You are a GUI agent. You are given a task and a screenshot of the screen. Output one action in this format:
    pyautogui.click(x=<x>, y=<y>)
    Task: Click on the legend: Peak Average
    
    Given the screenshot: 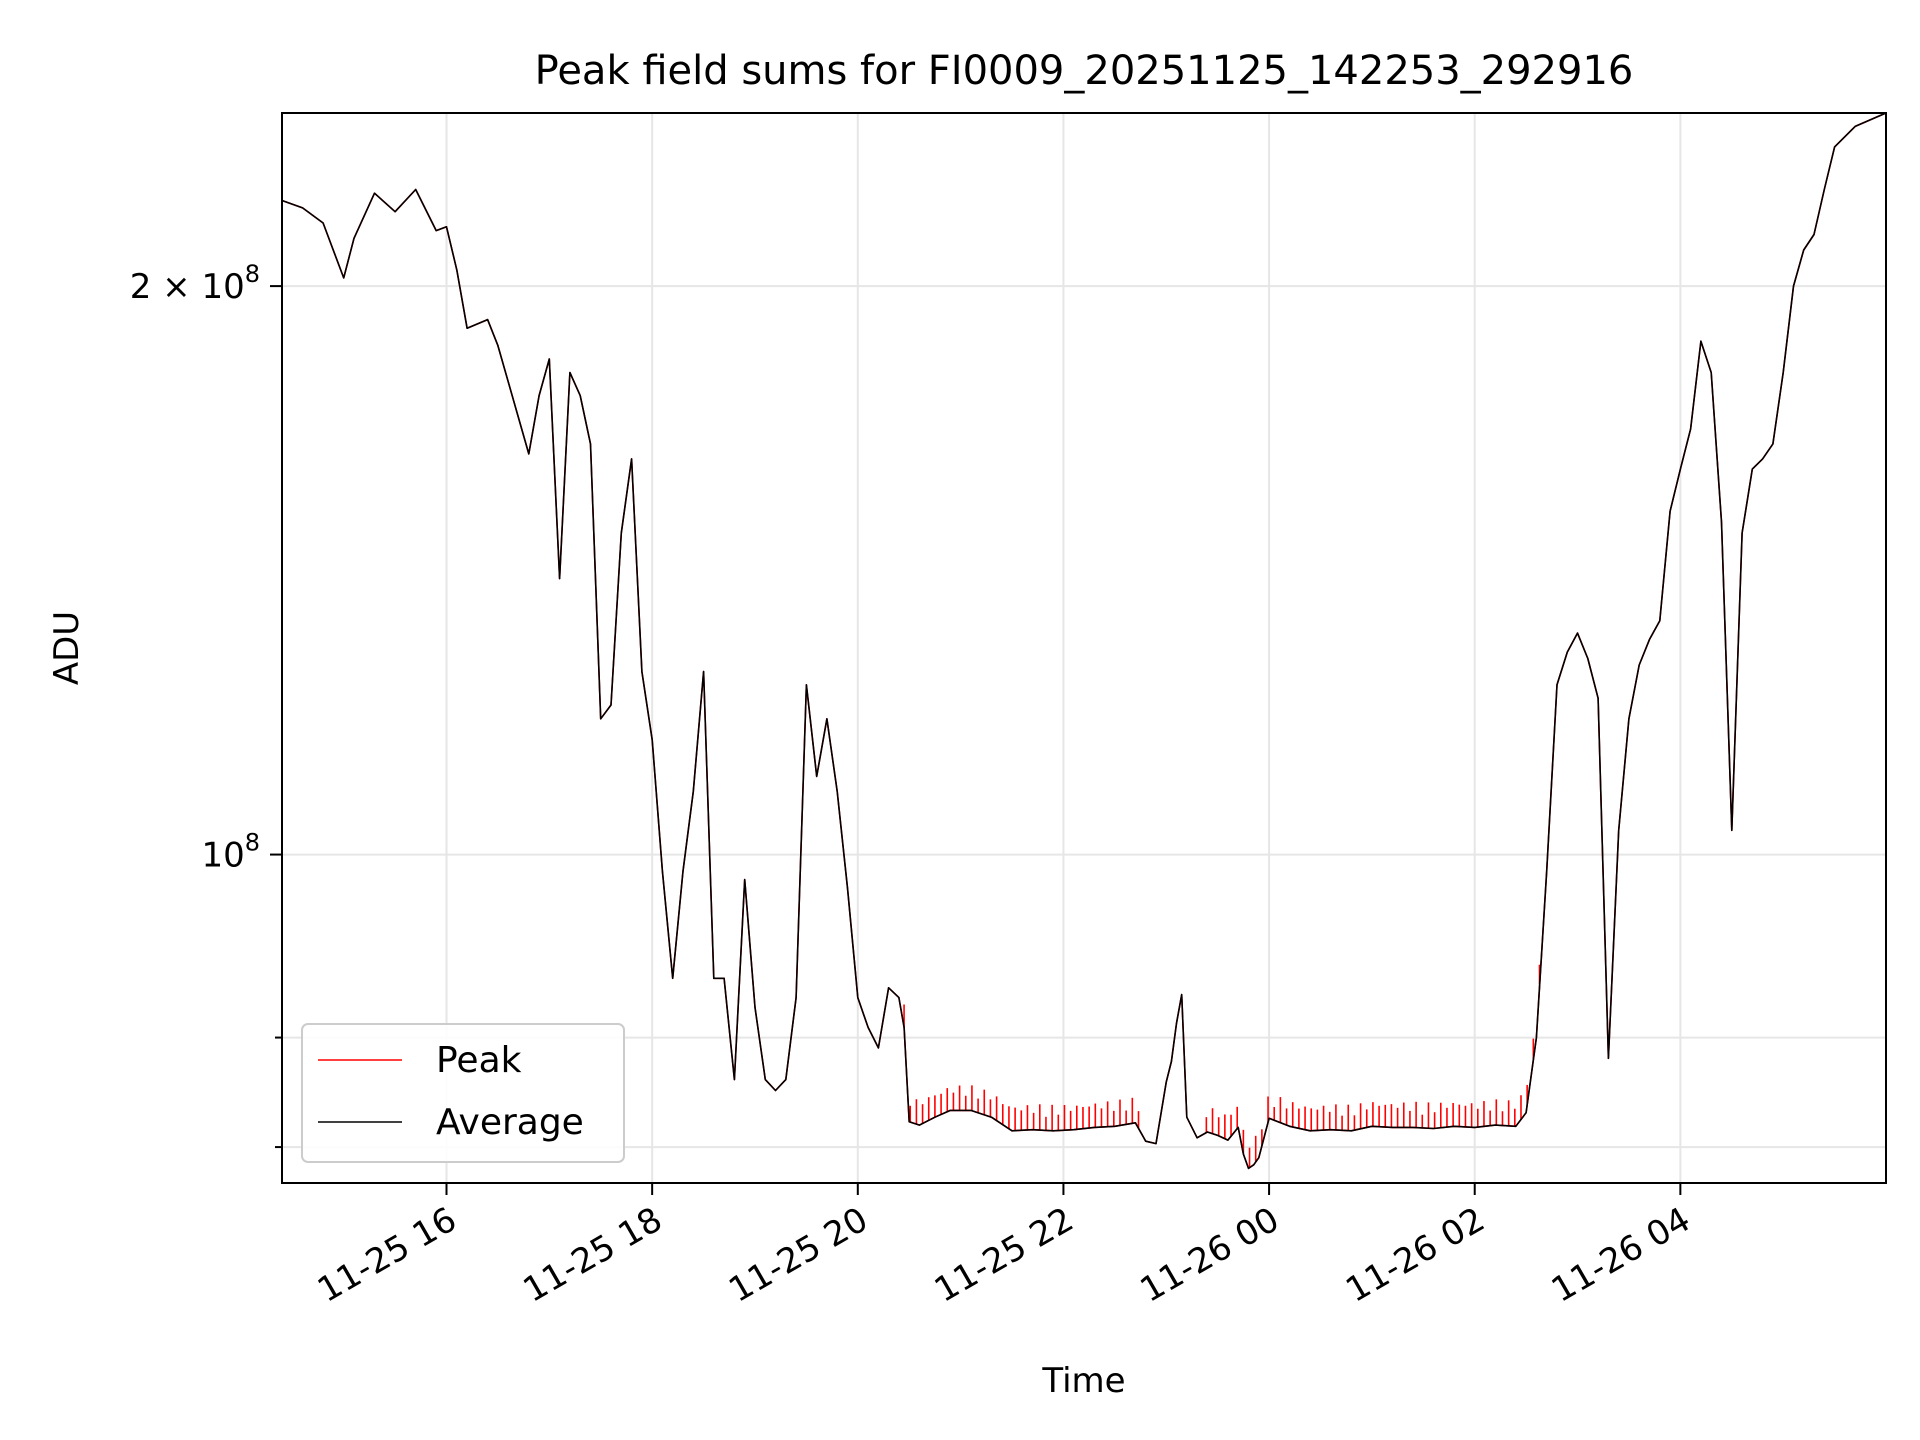 What is the action you would take?
    pyautogui.click(x=463, y=1093)
    